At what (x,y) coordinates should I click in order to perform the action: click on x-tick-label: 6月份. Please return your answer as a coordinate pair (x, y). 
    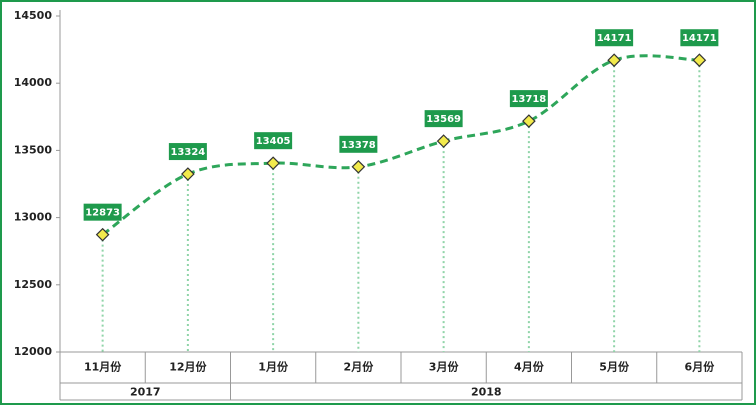
    Looking at the image, I should click on (700, 367).